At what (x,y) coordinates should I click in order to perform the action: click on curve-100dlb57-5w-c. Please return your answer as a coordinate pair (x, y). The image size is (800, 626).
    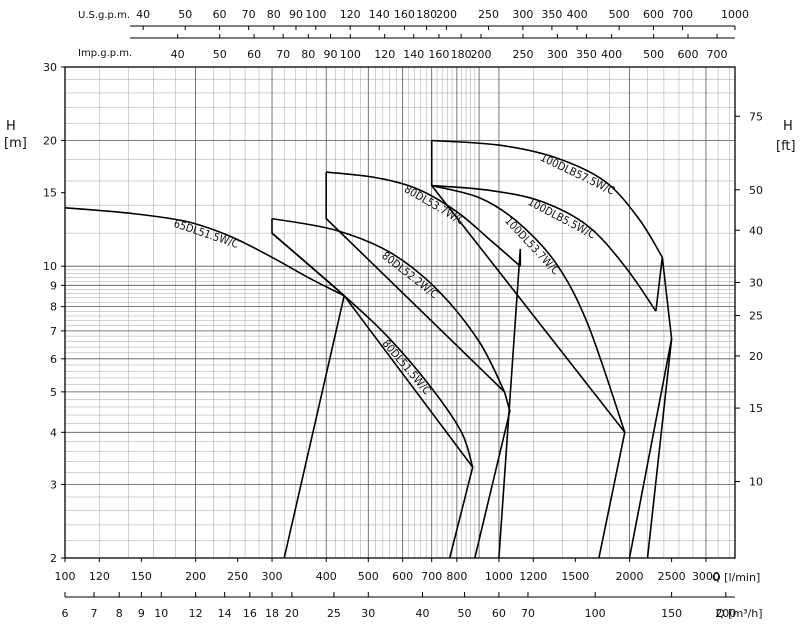
    Looking at the image, I should click on (547, 198).